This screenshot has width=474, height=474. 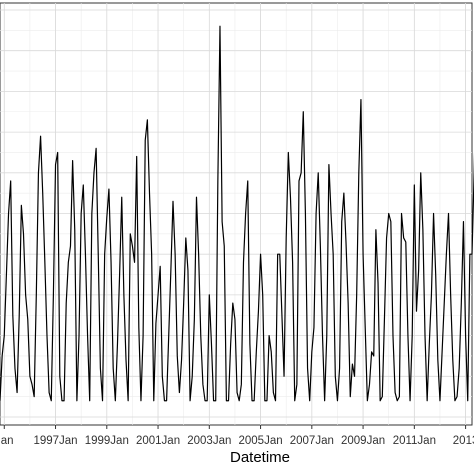 I want to click on x-tick-label: 2013, so click(x=463, y=441).